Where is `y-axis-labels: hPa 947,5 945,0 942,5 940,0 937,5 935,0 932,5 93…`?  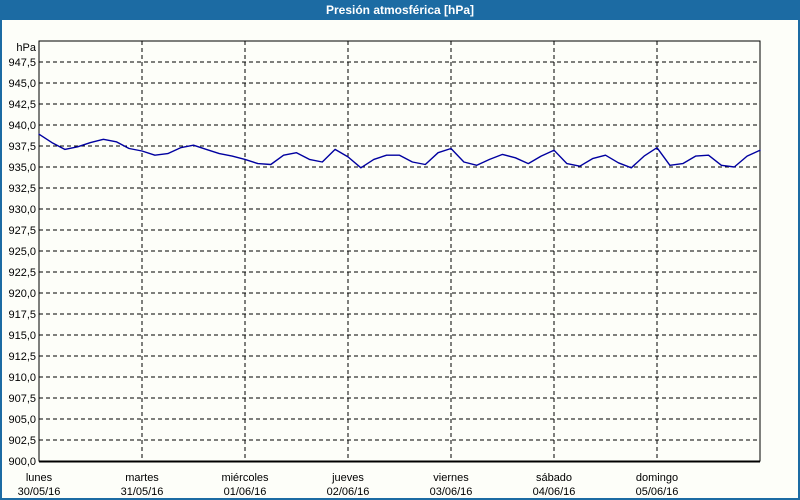
y-axis-labels: hPa 947,5 945,0 942,5 940,0 937,5 935,0 932,5 93… is located at coordinates (22, 255).